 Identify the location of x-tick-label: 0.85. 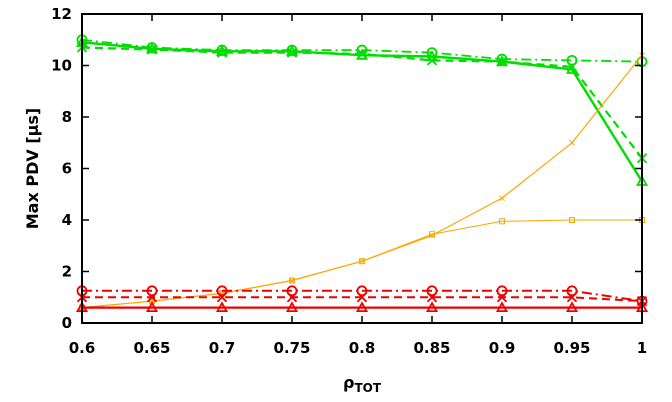
(431, 348).